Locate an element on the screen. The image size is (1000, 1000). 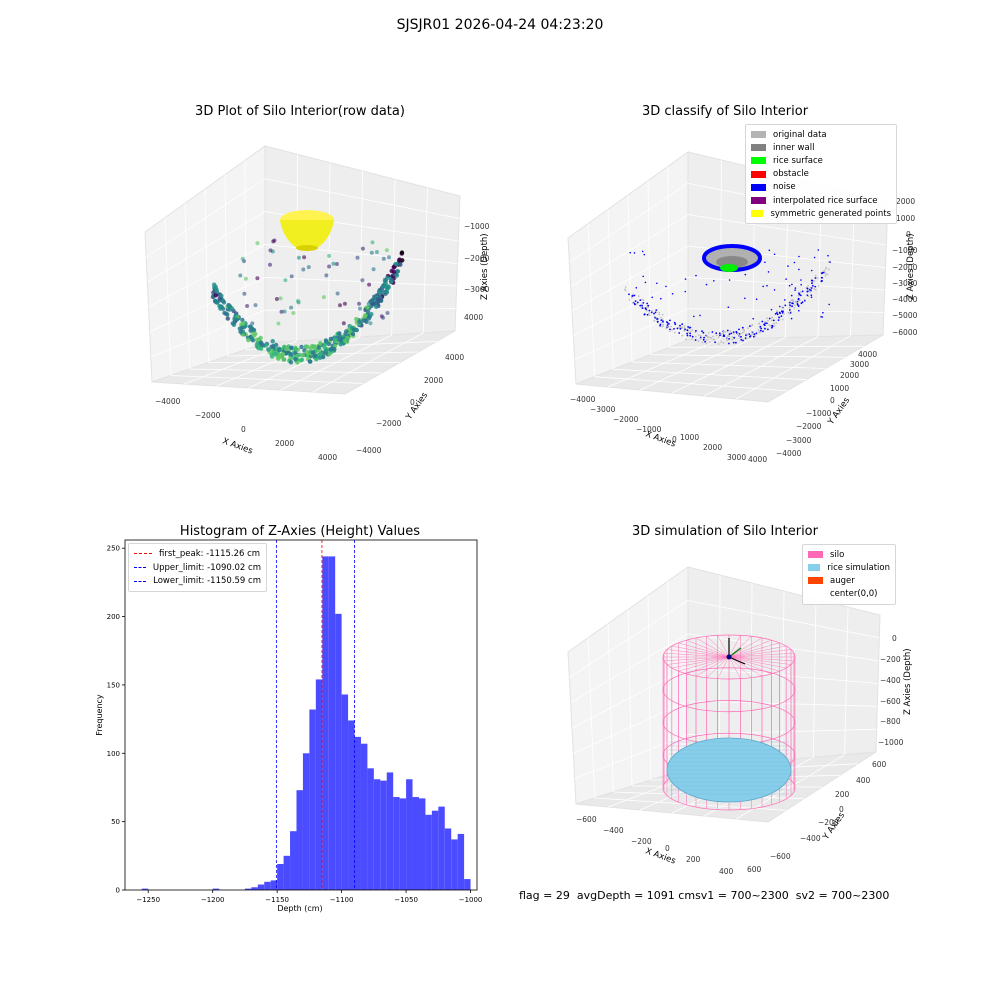
simulation-x-tick: −400 is located at coordinates (613, 830).